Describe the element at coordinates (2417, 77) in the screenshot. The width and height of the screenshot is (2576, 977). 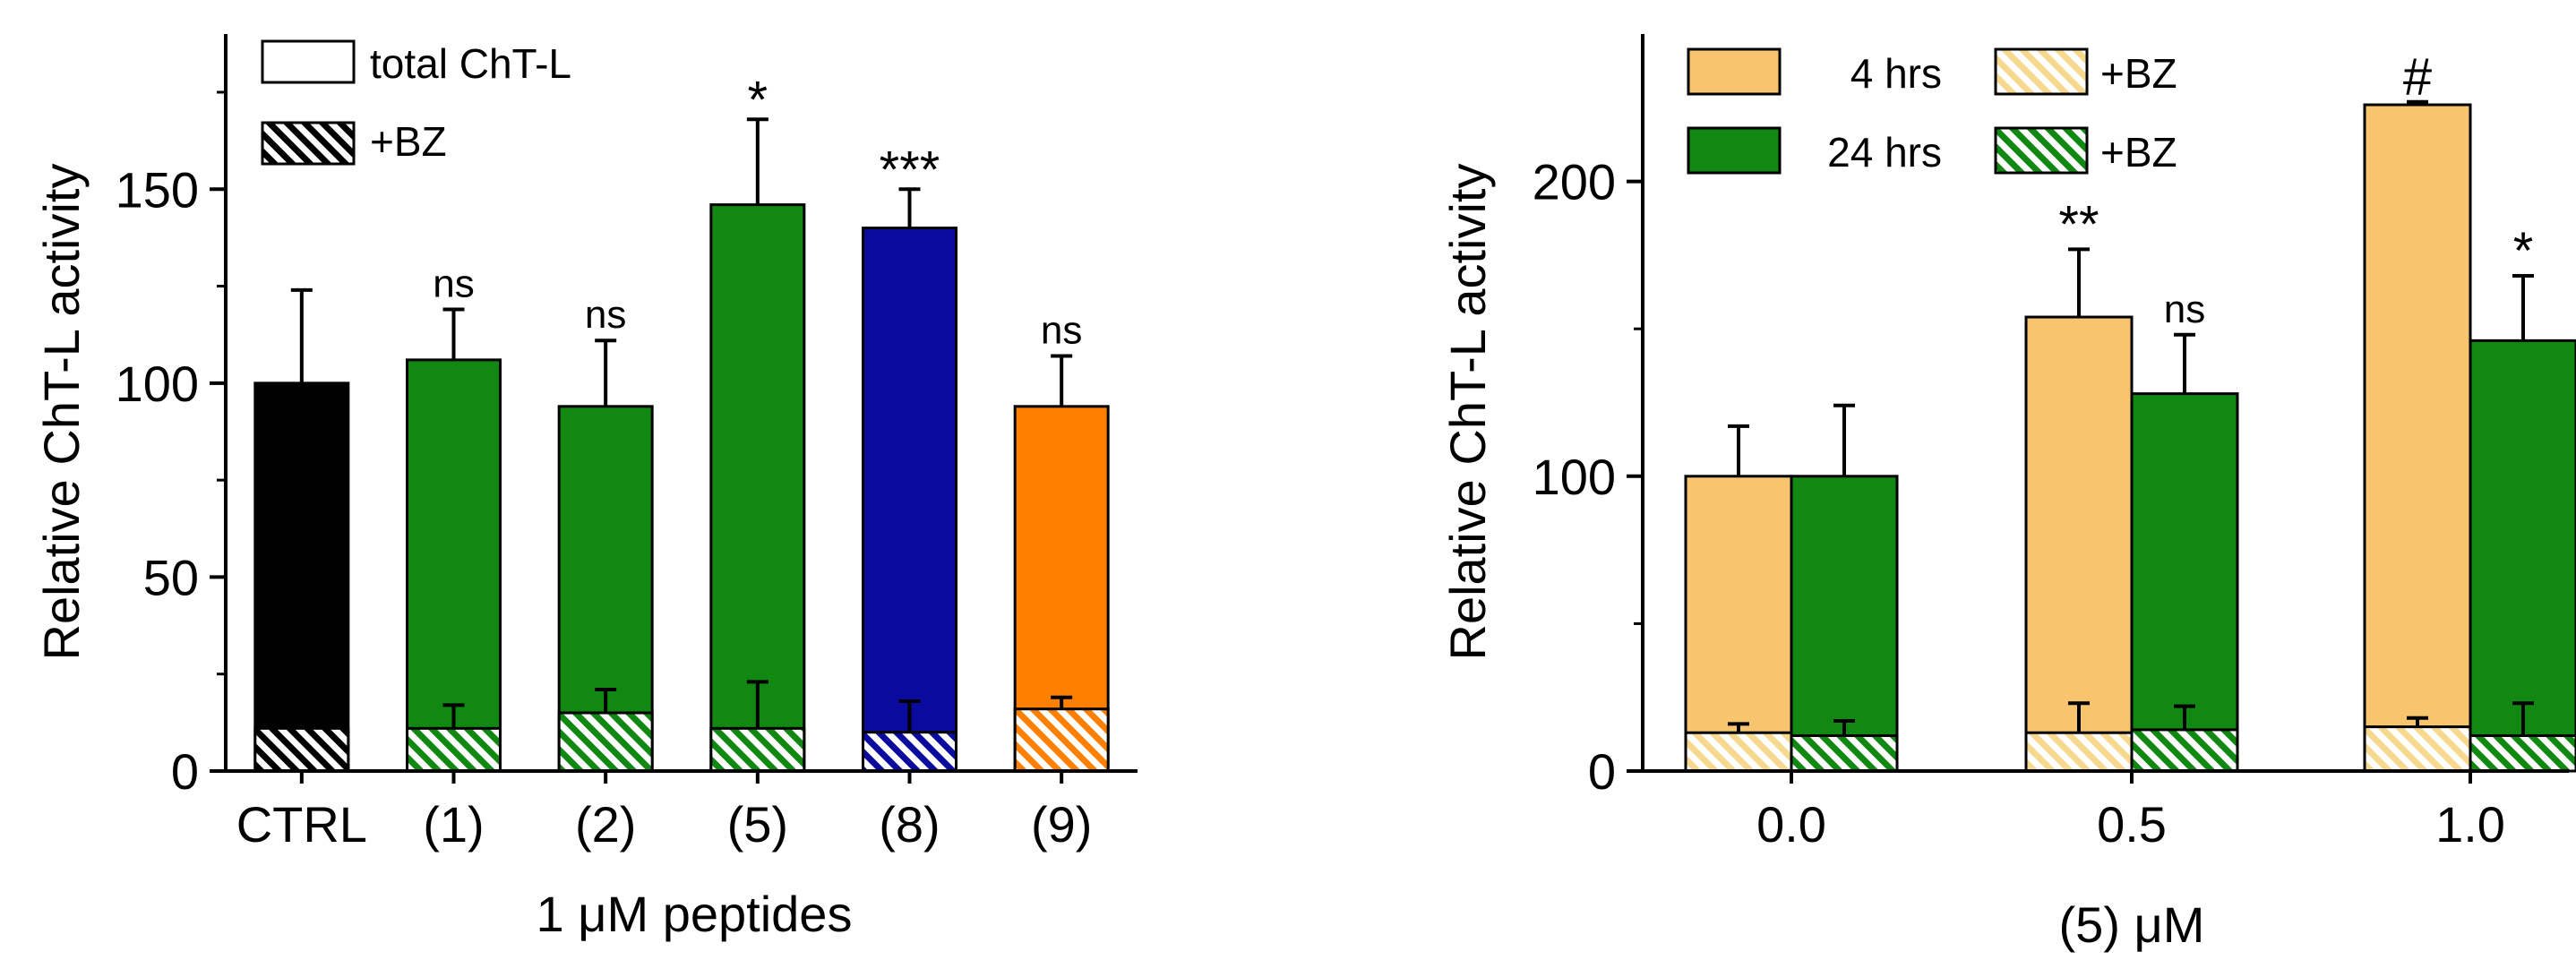
I see `significance-label: #` at that location.